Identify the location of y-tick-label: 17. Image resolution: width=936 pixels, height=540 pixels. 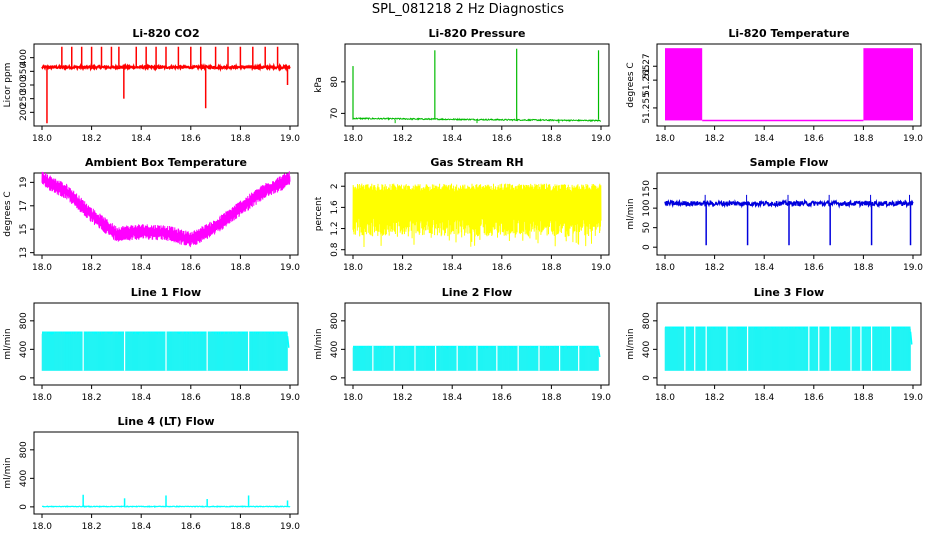
(24, 205).